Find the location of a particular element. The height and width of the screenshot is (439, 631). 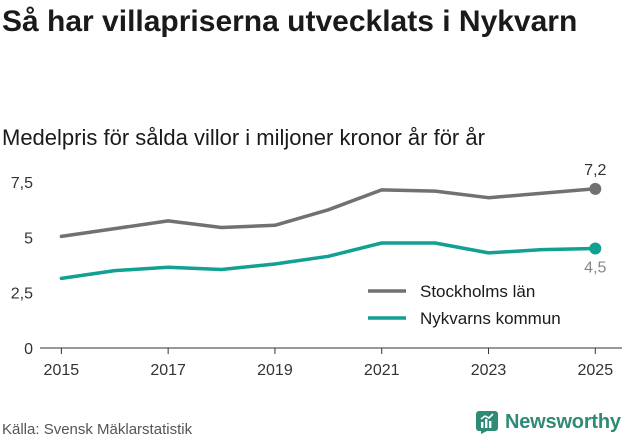

series-end-label-0: 7,2 is located at coordinates (595, 170).